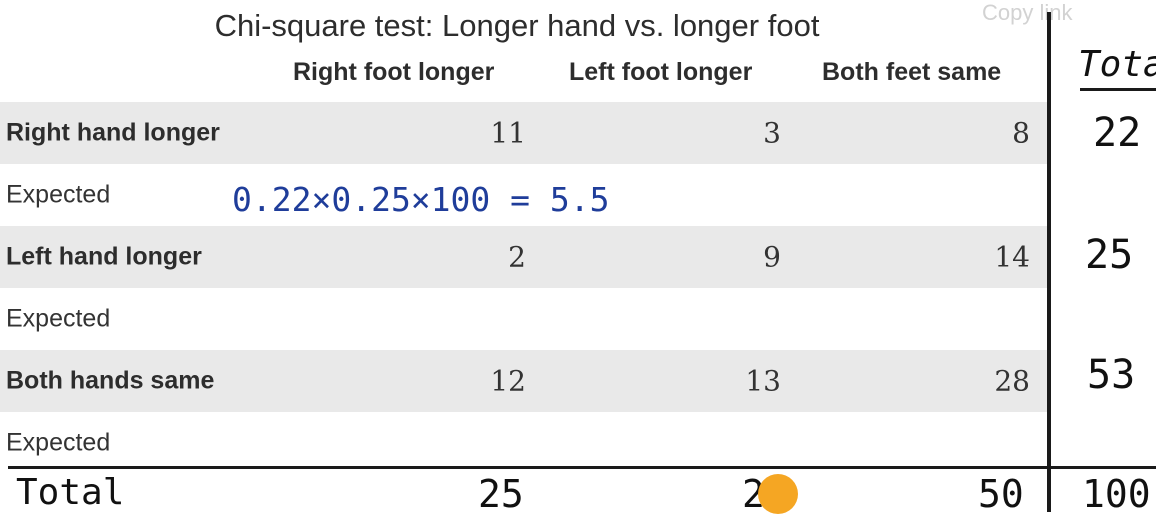  I want to click on table-row: Left hand longer 2 9 14, so click(524, 257).